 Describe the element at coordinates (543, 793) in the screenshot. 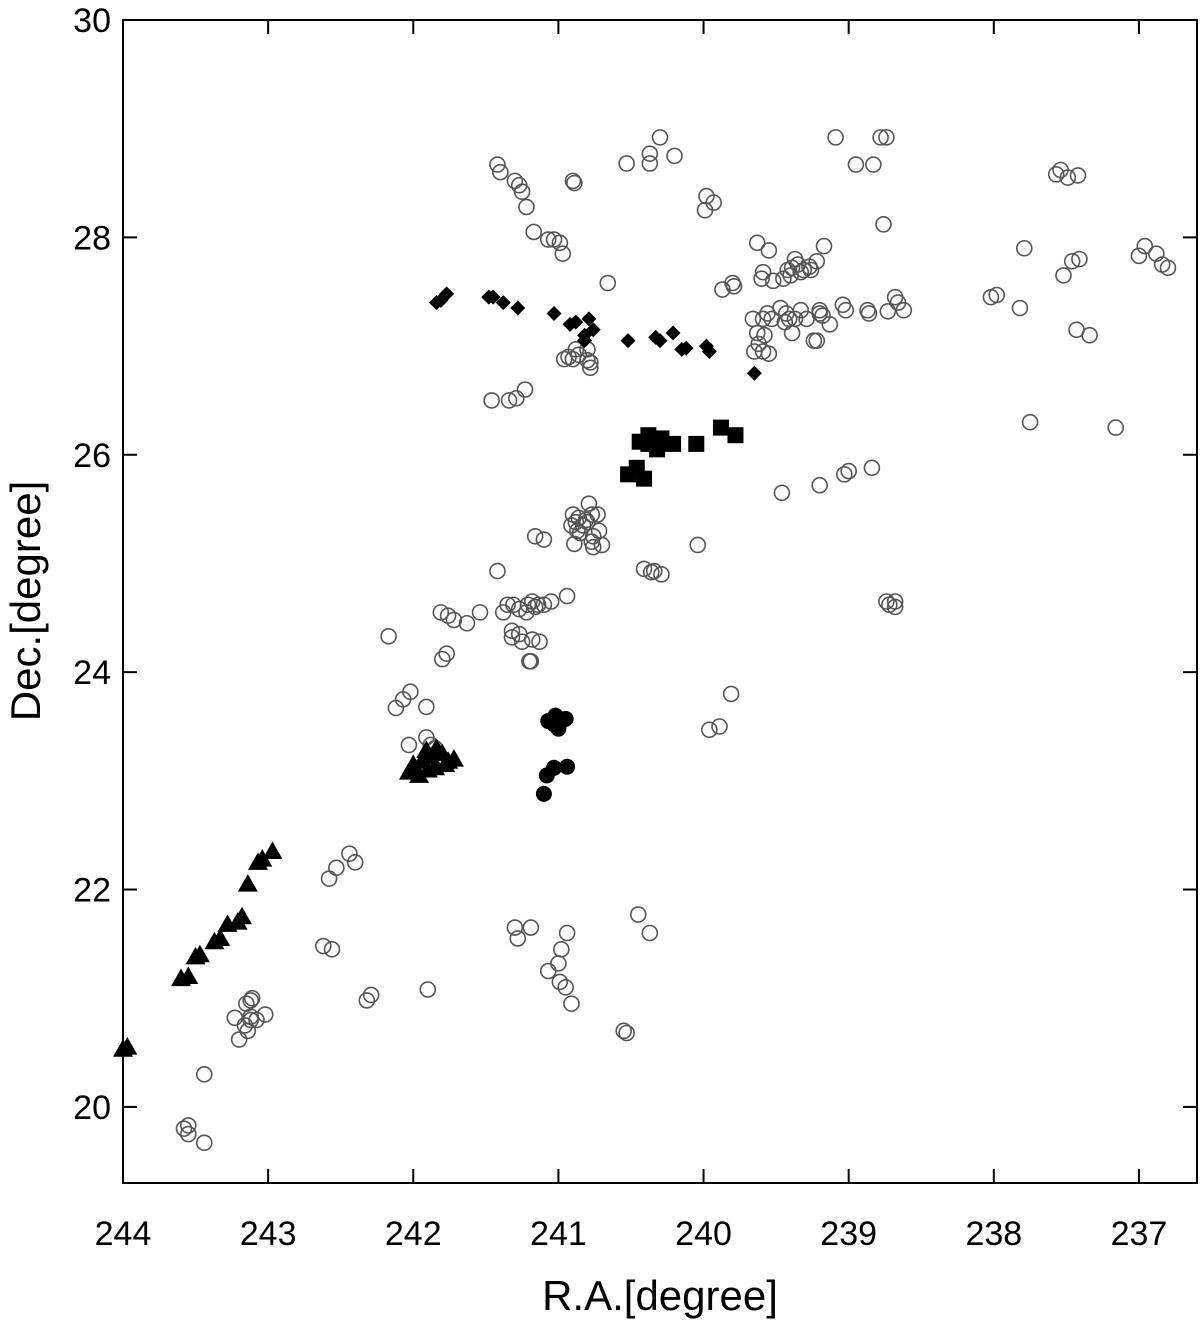

I see `data-point-filled-circle` at that location.